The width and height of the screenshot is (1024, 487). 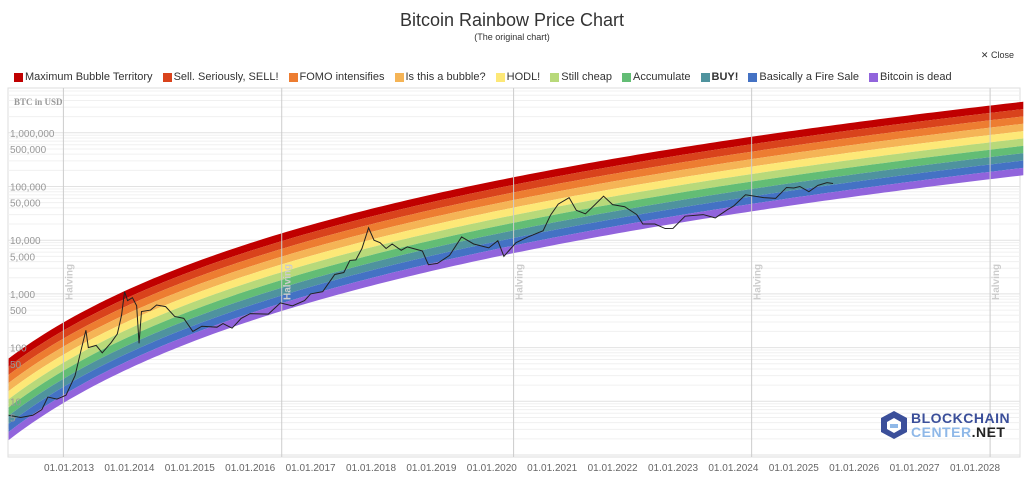 What do you see at coordinates (794, 468) in the screenshot?
I see `x-tick-label: 01.01.2025` at bounding box center [794, 468].